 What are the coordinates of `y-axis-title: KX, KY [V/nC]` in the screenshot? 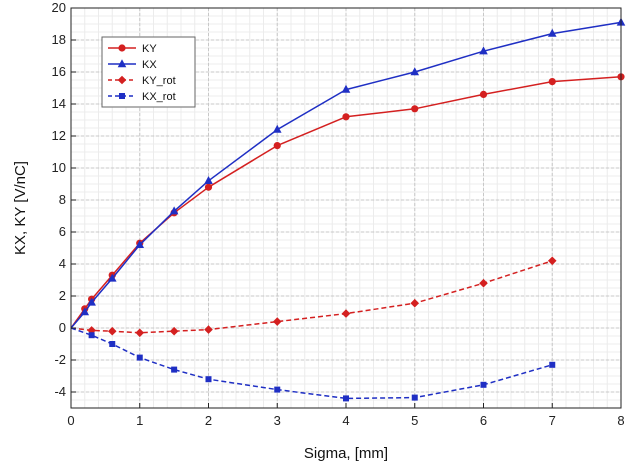 It's located at (20, 208).